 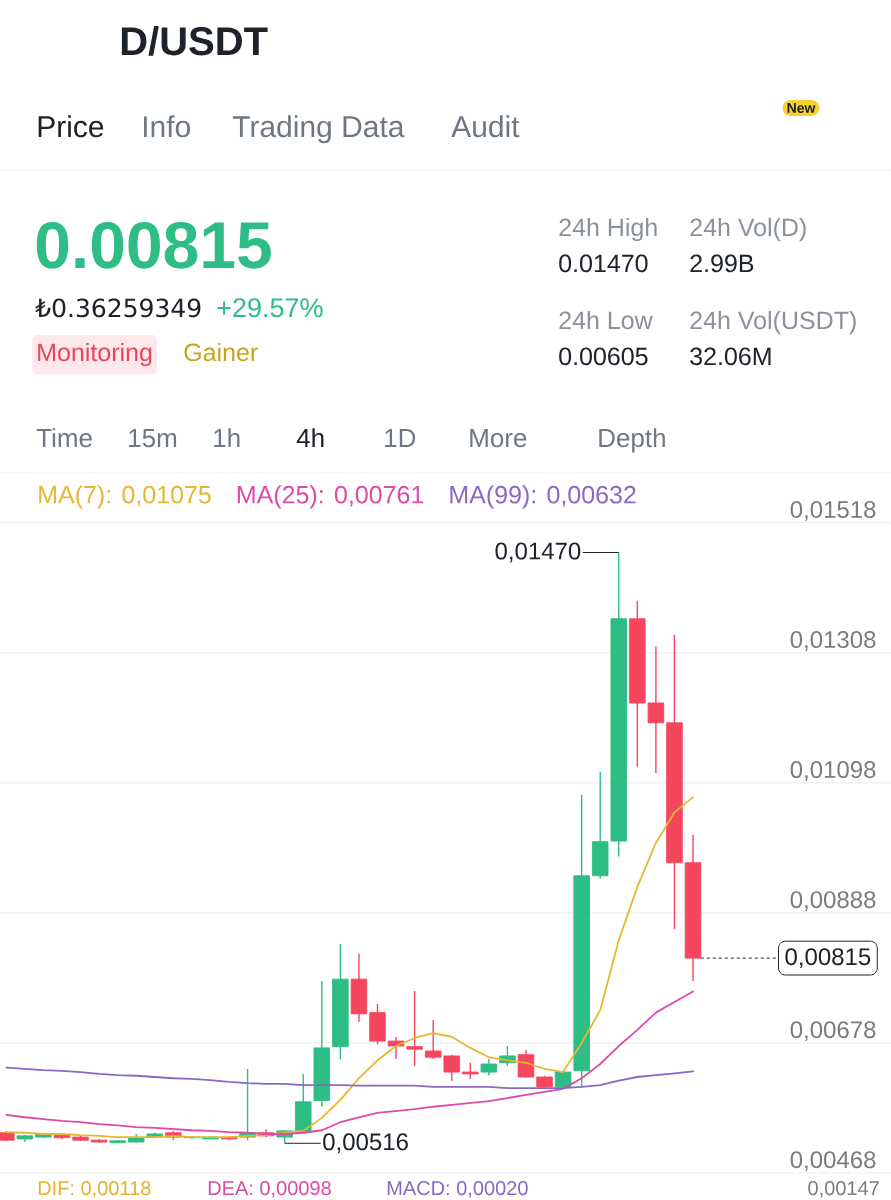 I want to click on text: 32.06M, so click(x=730, y=356).